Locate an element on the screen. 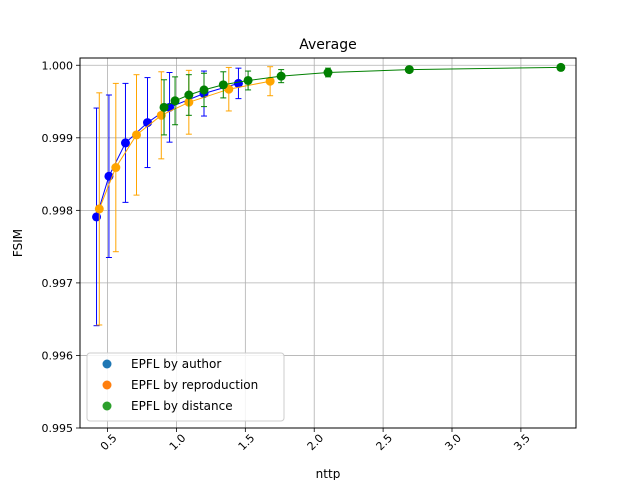 Image resolution: width=640 pixels, height=480 pixels. y-tick-label: 0.999 is located at coordinates (58, 138).